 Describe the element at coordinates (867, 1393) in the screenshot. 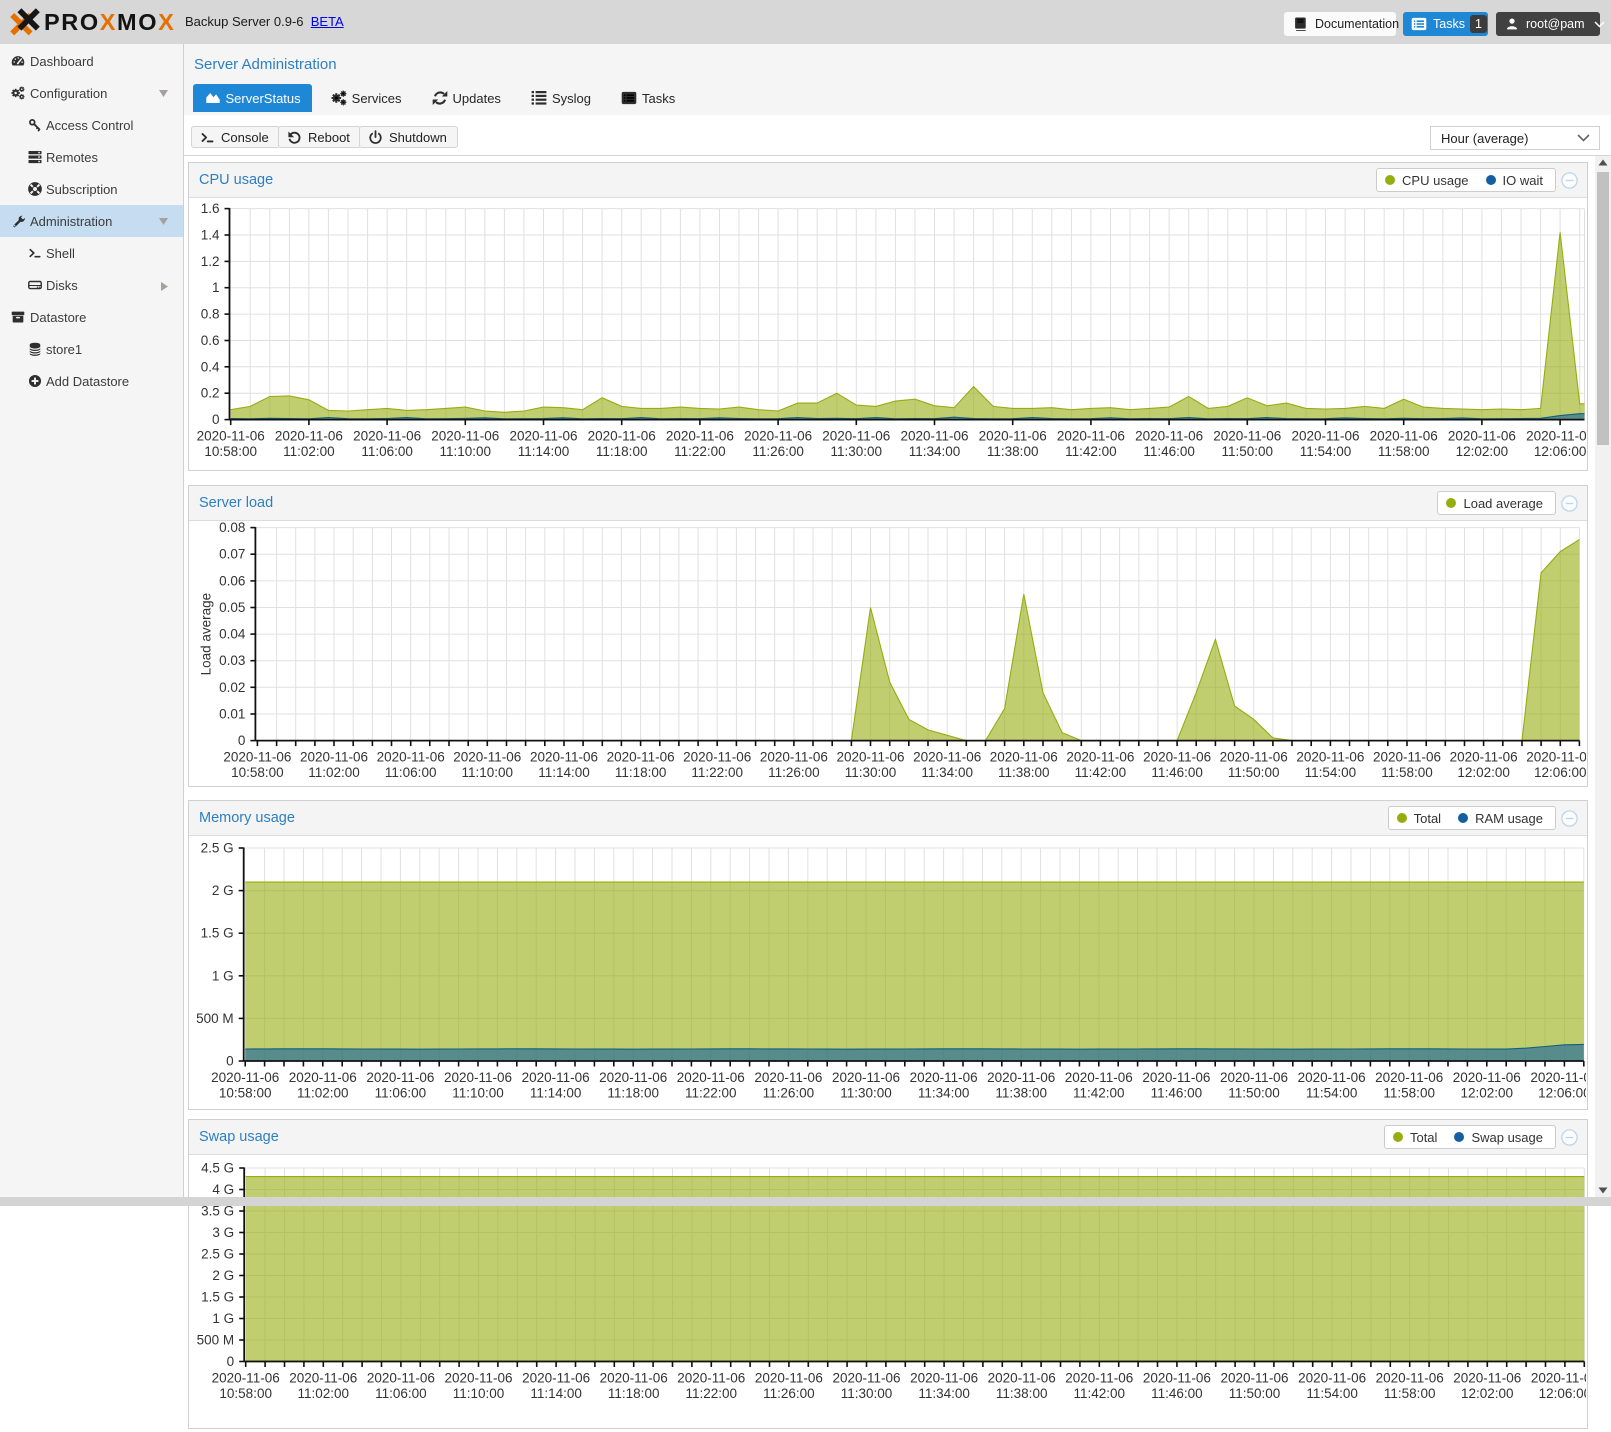

I see `svg-text: 11:30:00` at that location.